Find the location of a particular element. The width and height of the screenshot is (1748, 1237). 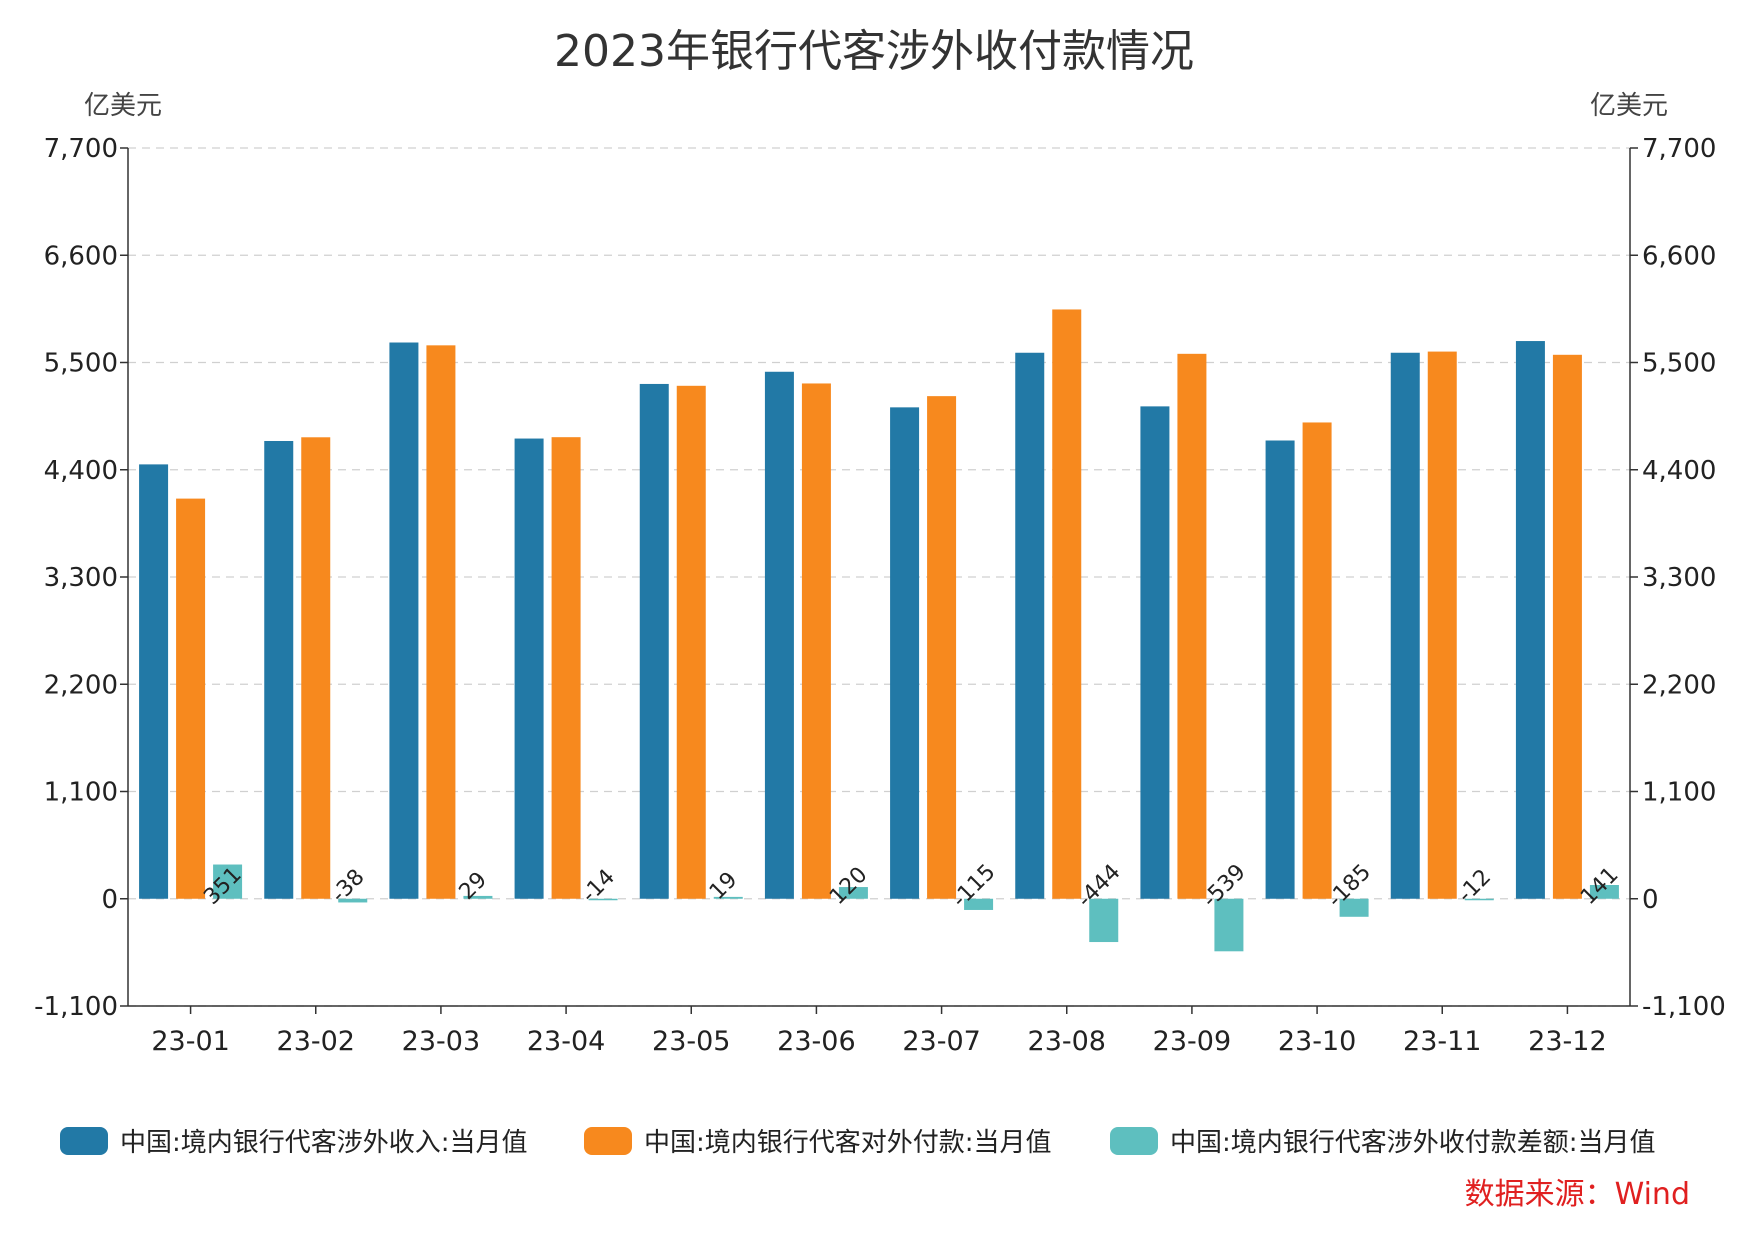

bar-23-06-s2 is located at coordinates (816, 641).